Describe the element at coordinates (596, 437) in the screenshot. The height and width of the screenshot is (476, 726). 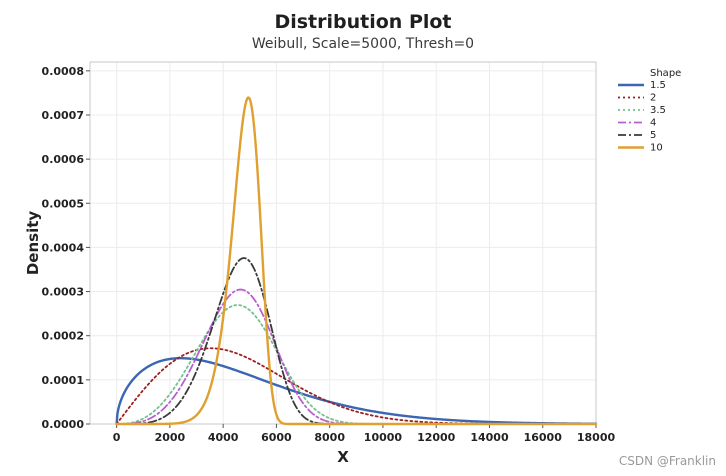
I see `x-tick-label: 18000` at that location.